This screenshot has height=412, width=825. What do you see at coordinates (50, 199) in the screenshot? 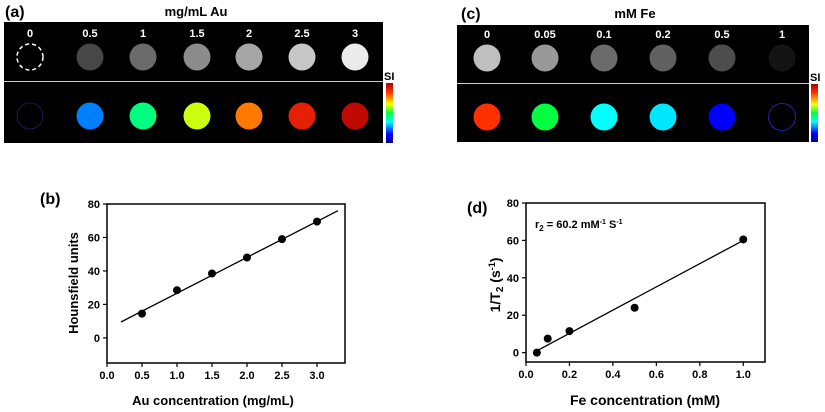
I see `panel-b-label: (b)` at bounding box center [50, 199].